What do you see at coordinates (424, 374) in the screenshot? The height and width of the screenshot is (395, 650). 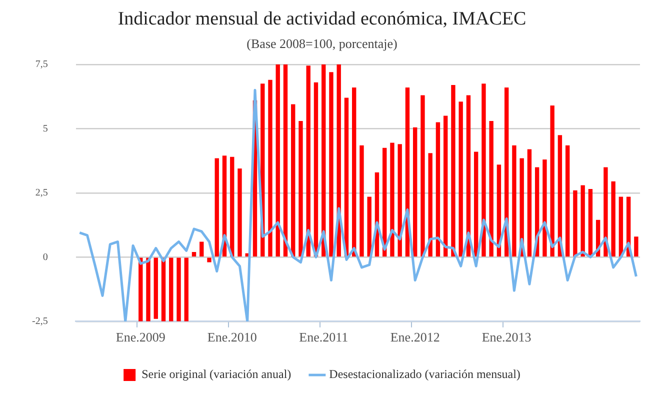 I see `legend-label: Desestacionalizado (variación mensual)` at bounding box center [424, 374].